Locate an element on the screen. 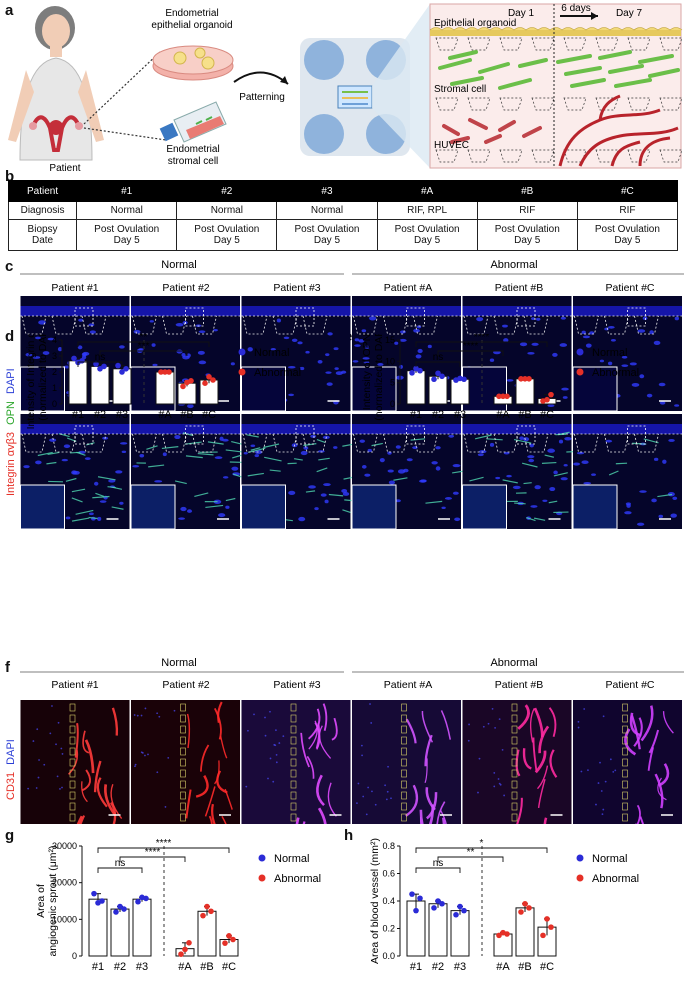 The height and width of the screenshot is (981, 685). legend-normal-marker is located at coordinates (580, 858).